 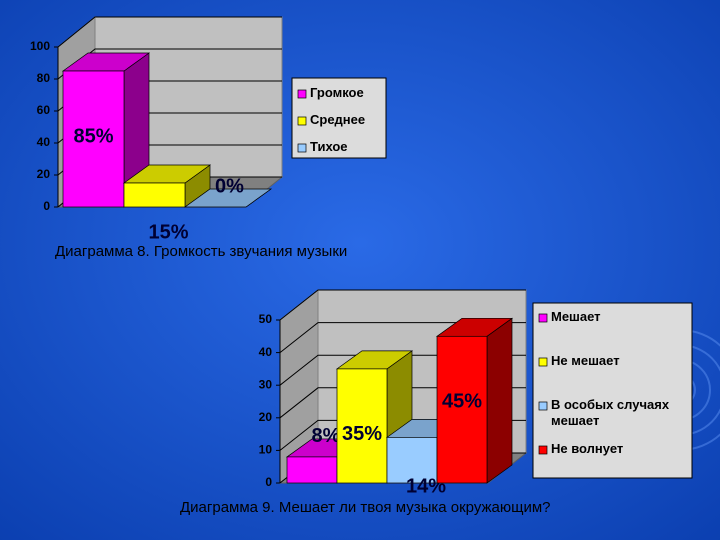 I want to click on legend-entry: Не мешает, so click(x=585, y=360).